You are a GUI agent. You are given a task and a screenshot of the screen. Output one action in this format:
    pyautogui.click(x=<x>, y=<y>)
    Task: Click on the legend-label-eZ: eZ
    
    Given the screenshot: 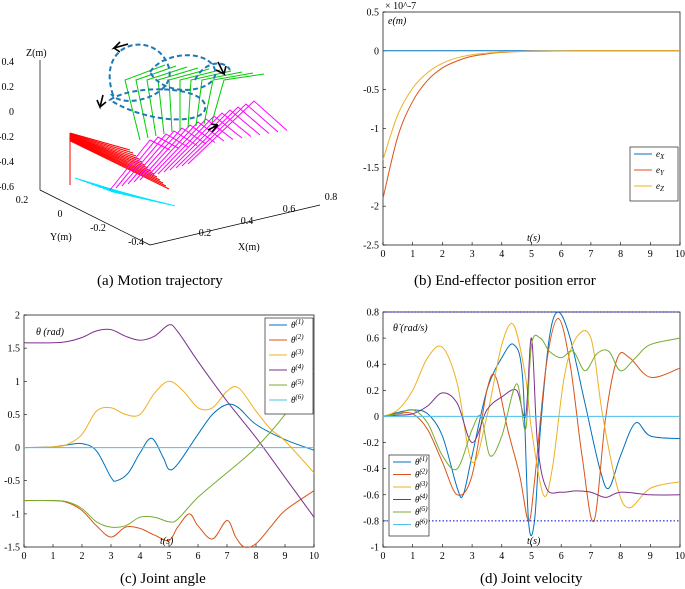 What is the action you would take?
    pyautogui.click(x=660, y=187)
    